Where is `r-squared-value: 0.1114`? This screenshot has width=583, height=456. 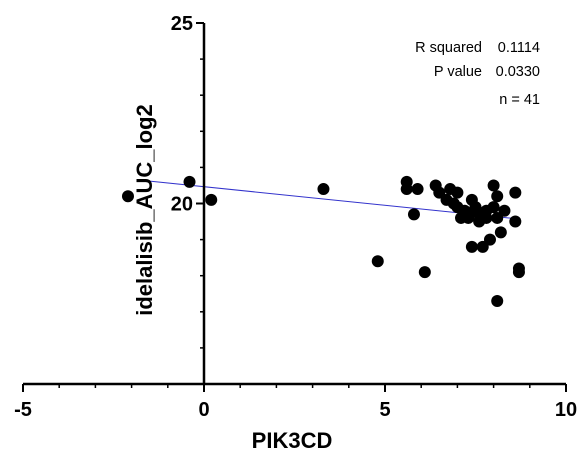
r-squared-value: 0.1114 is located at coordinates (519, 48).